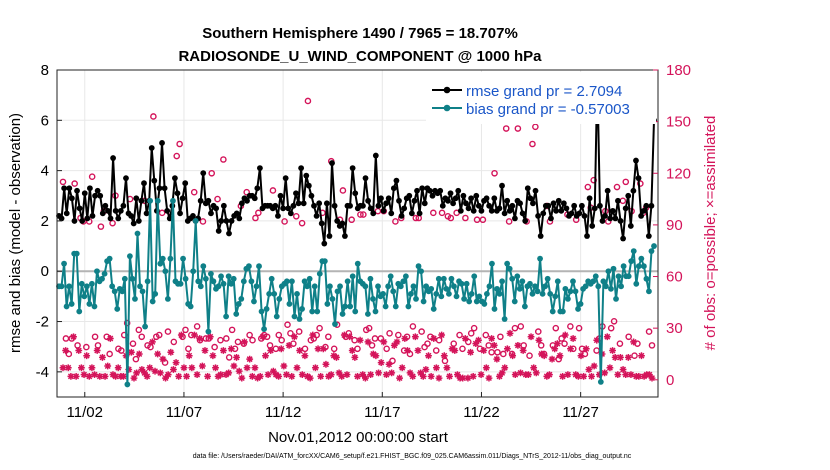 The width and height of the screenshot is (830, 470). Describe the element at coordinates (678, 122) in the screenshot. I see `y-right-tick-label: 150` at that location.